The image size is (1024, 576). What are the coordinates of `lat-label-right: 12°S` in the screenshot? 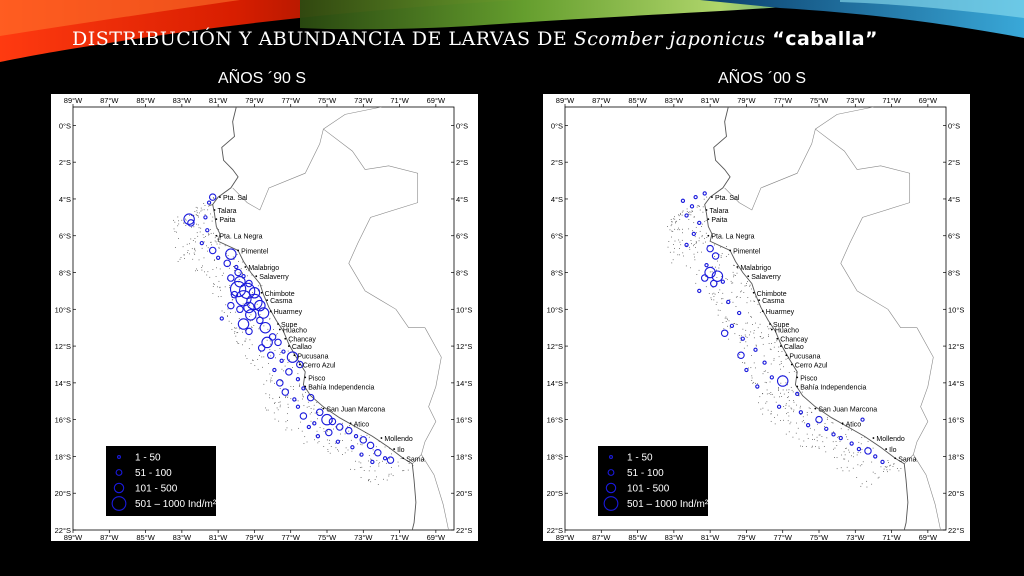 It's located at (464, 346).